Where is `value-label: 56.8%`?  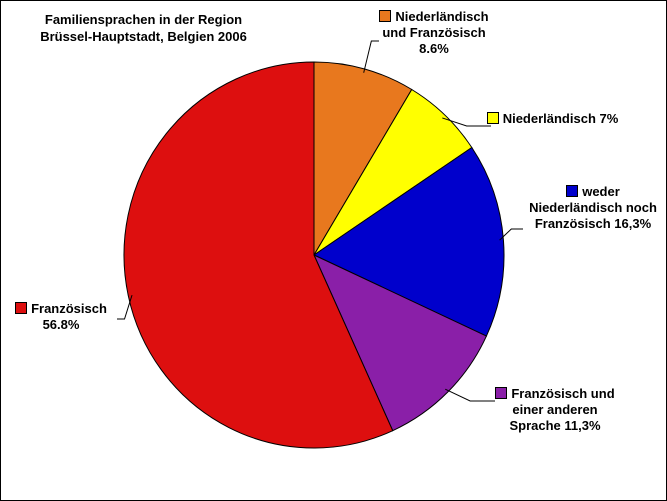
value-label: 56.8% is located at coordinates (61, 324).